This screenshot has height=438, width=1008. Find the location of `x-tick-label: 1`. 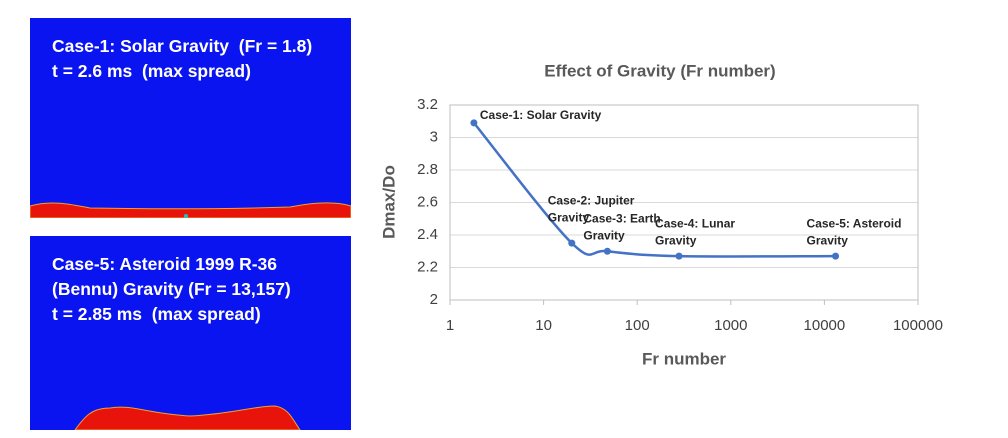

x-tick-label: 1 is located at coordinates (450, 325).